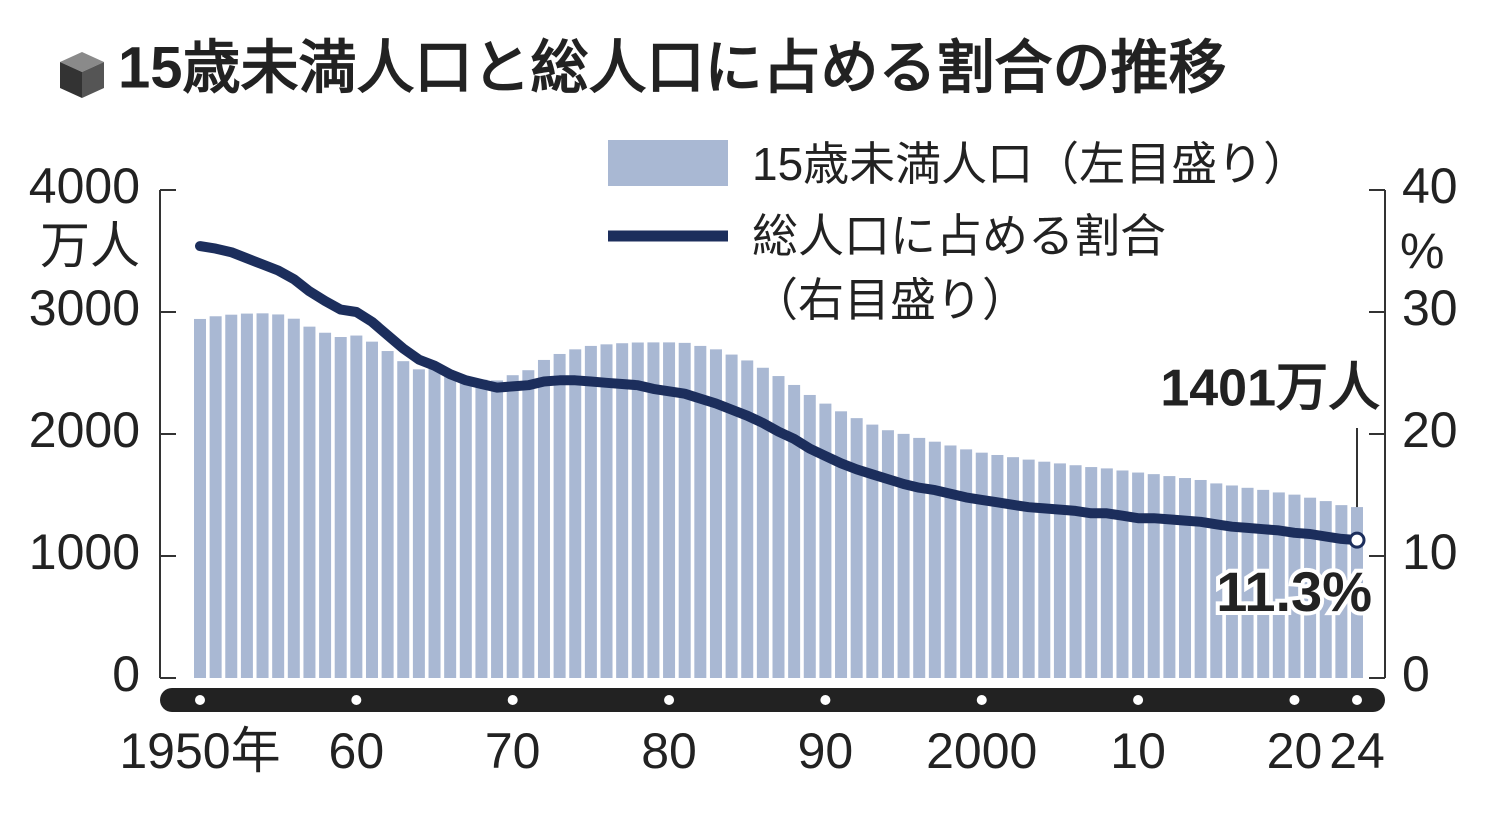  Describe the element at coordinates (84, 430) in the screenshot. I see `y-tick-label: 2000` at that location.